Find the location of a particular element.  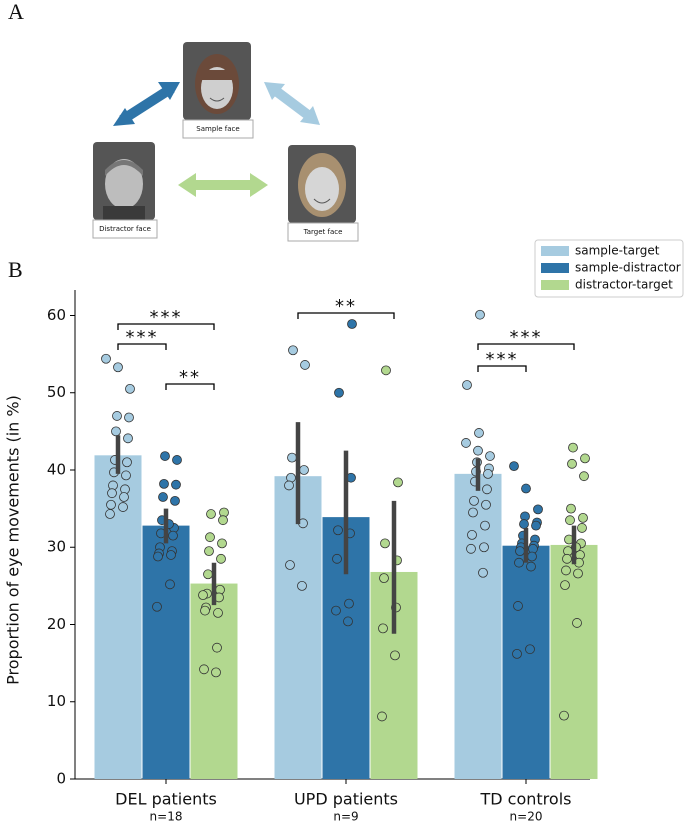

sample-size: n=18 is located at coordinates (166, 817).